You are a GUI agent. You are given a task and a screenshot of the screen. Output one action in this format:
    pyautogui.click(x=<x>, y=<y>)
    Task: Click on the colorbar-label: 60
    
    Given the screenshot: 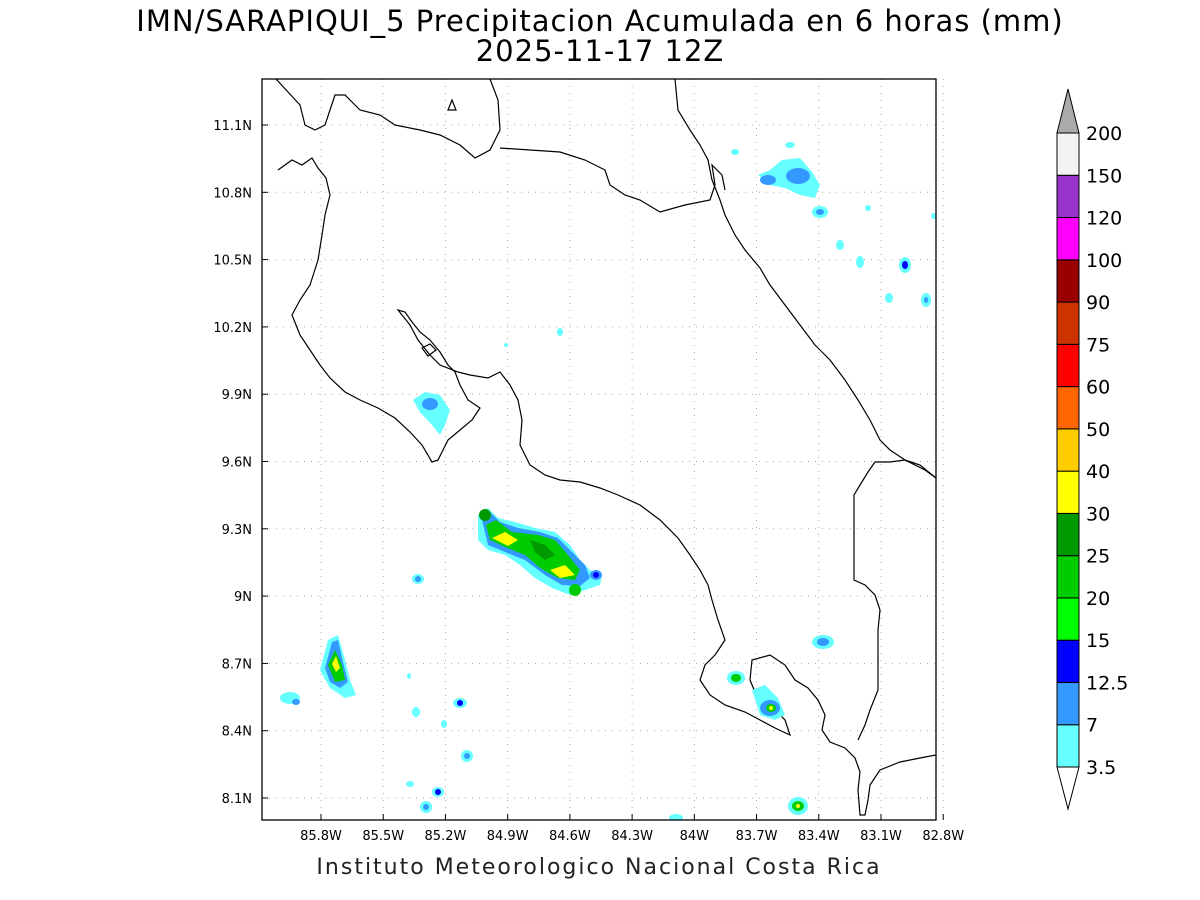 What is the action you would take?
    pyautogui.click(x=1098, y=388)
    